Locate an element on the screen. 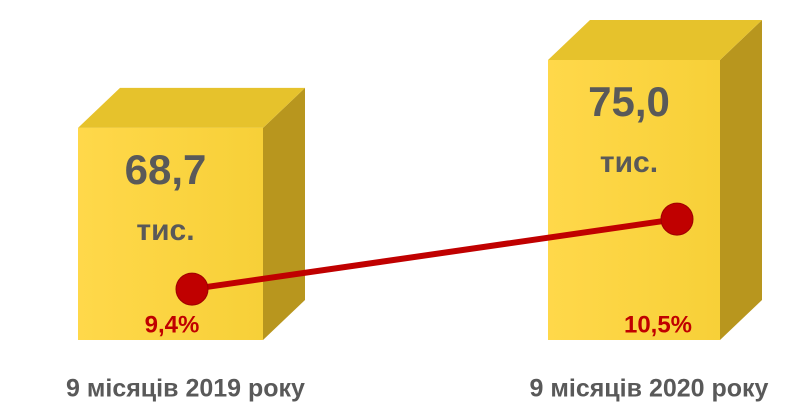 This screenshot has height=415, width=801. x-tick-label: 9 місяців 2020 року is located at coordinates (649, 389).